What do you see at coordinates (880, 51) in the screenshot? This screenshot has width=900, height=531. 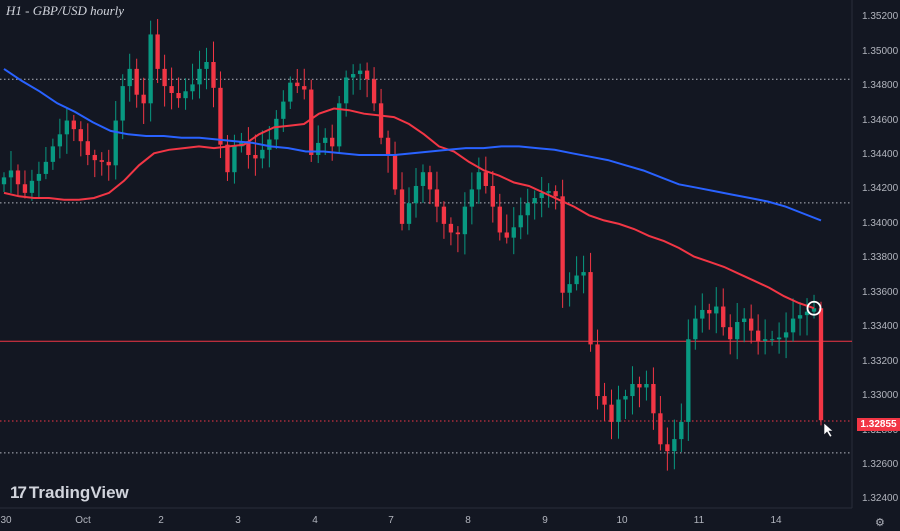 I see `price-tick-label: 1.35000` at bounding box center [880, 51].